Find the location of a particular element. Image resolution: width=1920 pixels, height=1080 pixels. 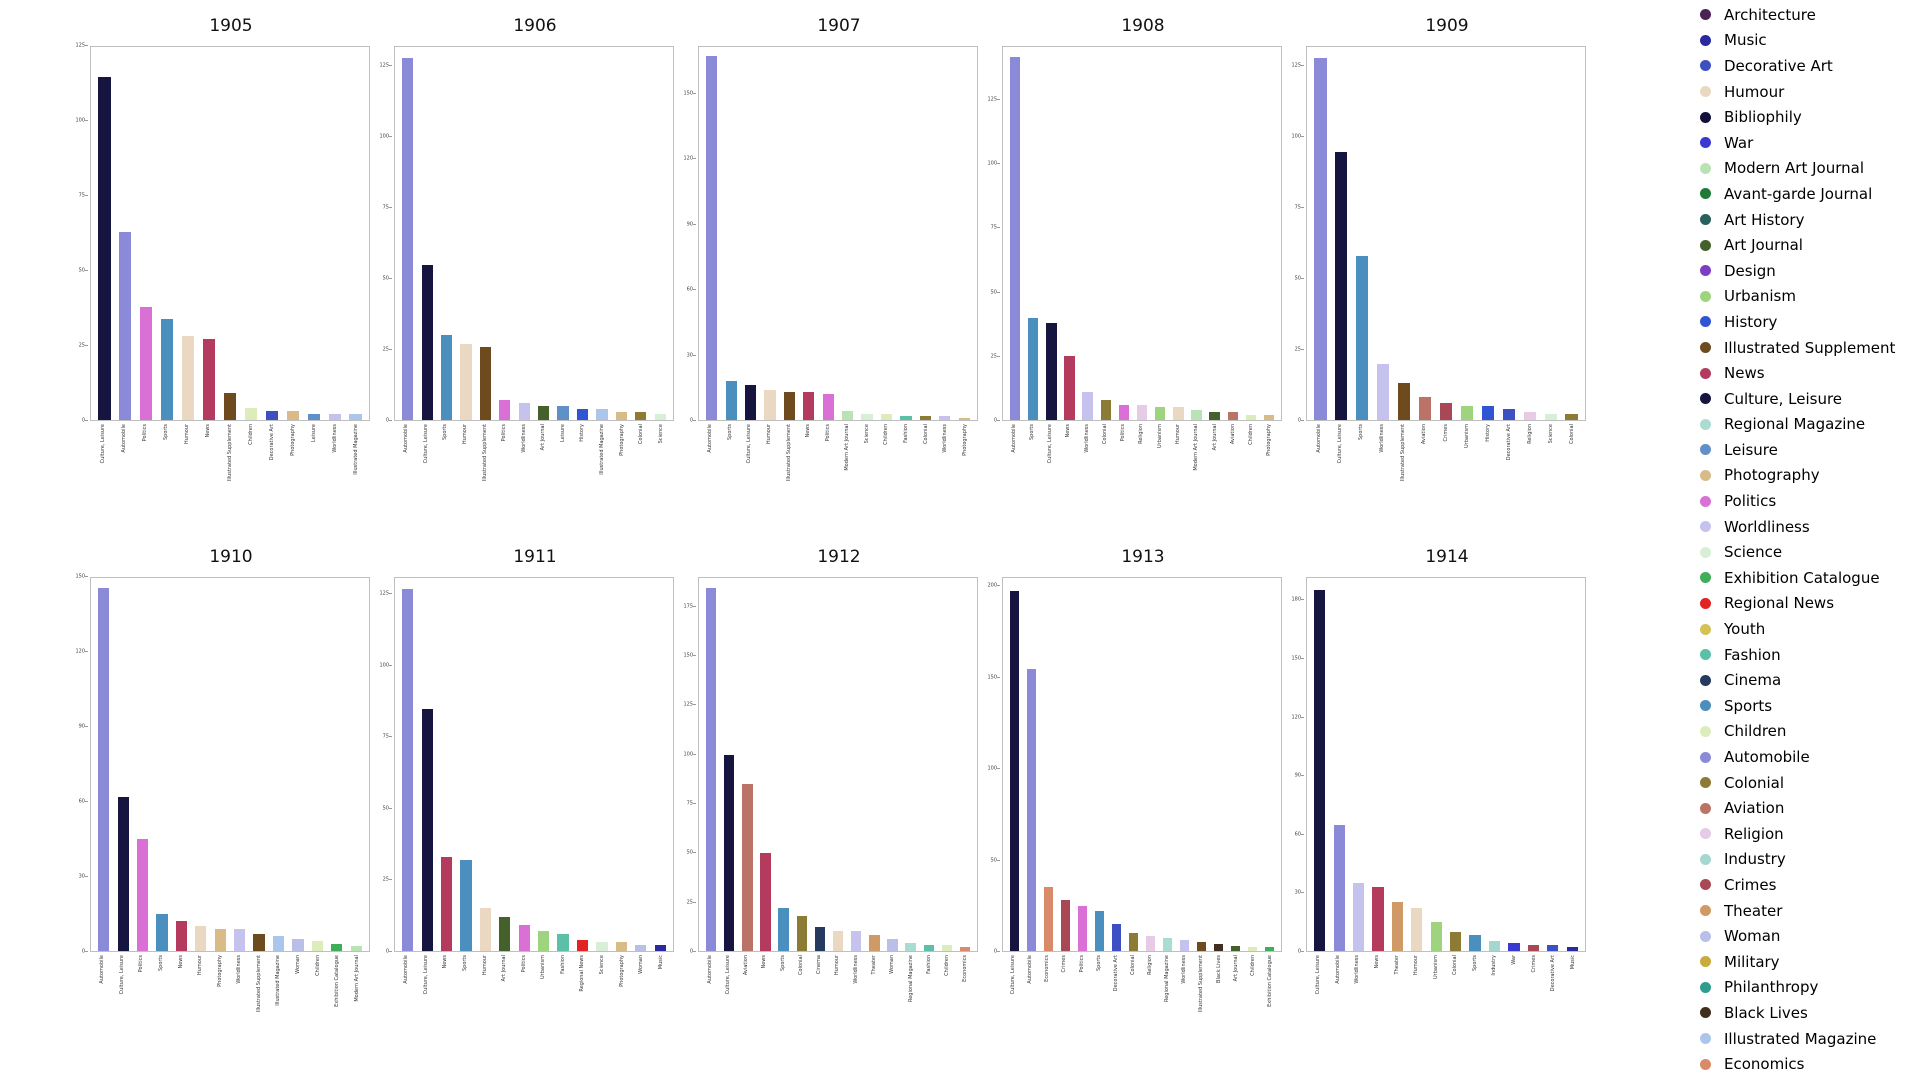

bar-exhibition-catalogue is located at coordinates (337, 947).